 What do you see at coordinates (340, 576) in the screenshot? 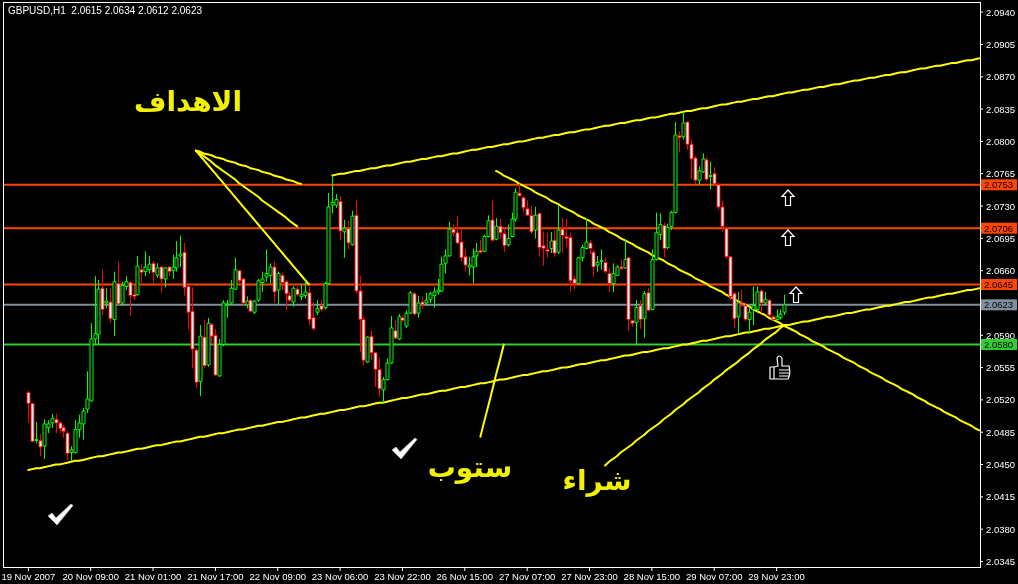
I see `x-tick-label: 23 Nov 06:00` at bounding box center [340, 576].